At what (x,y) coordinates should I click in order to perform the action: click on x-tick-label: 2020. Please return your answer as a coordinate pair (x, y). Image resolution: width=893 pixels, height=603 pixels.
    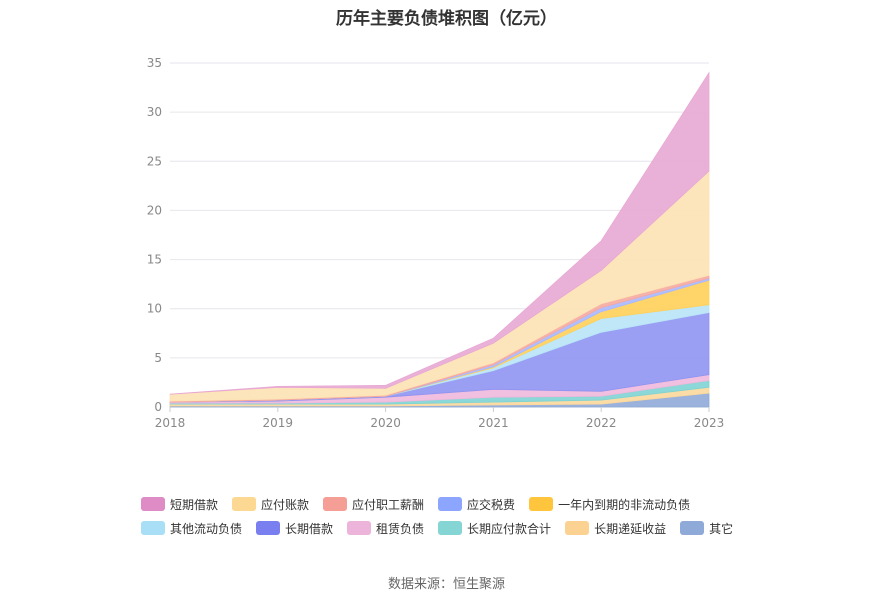
    Looking at the image, I should click on (385, 423).